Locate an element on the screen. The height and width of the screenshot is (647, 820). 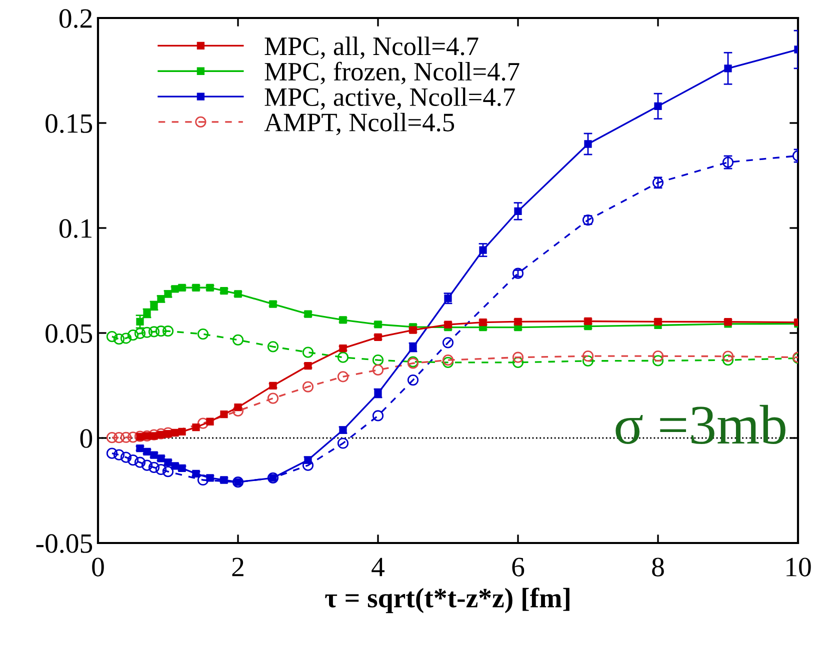
x-tick-label: 4 is located at coordinates (378, 567).